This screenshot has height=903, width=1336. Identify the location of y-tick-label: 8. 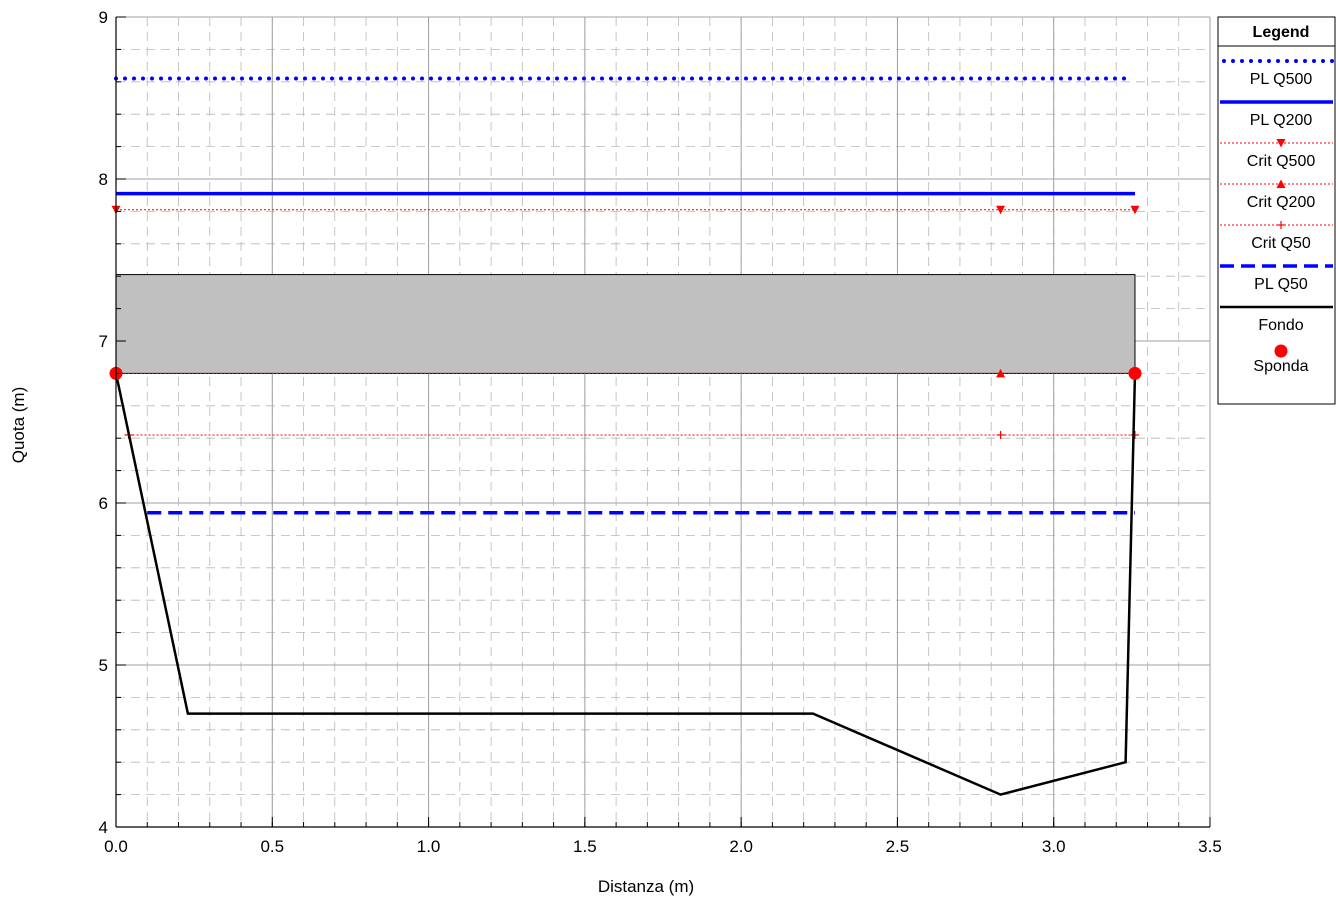
(103, 179).